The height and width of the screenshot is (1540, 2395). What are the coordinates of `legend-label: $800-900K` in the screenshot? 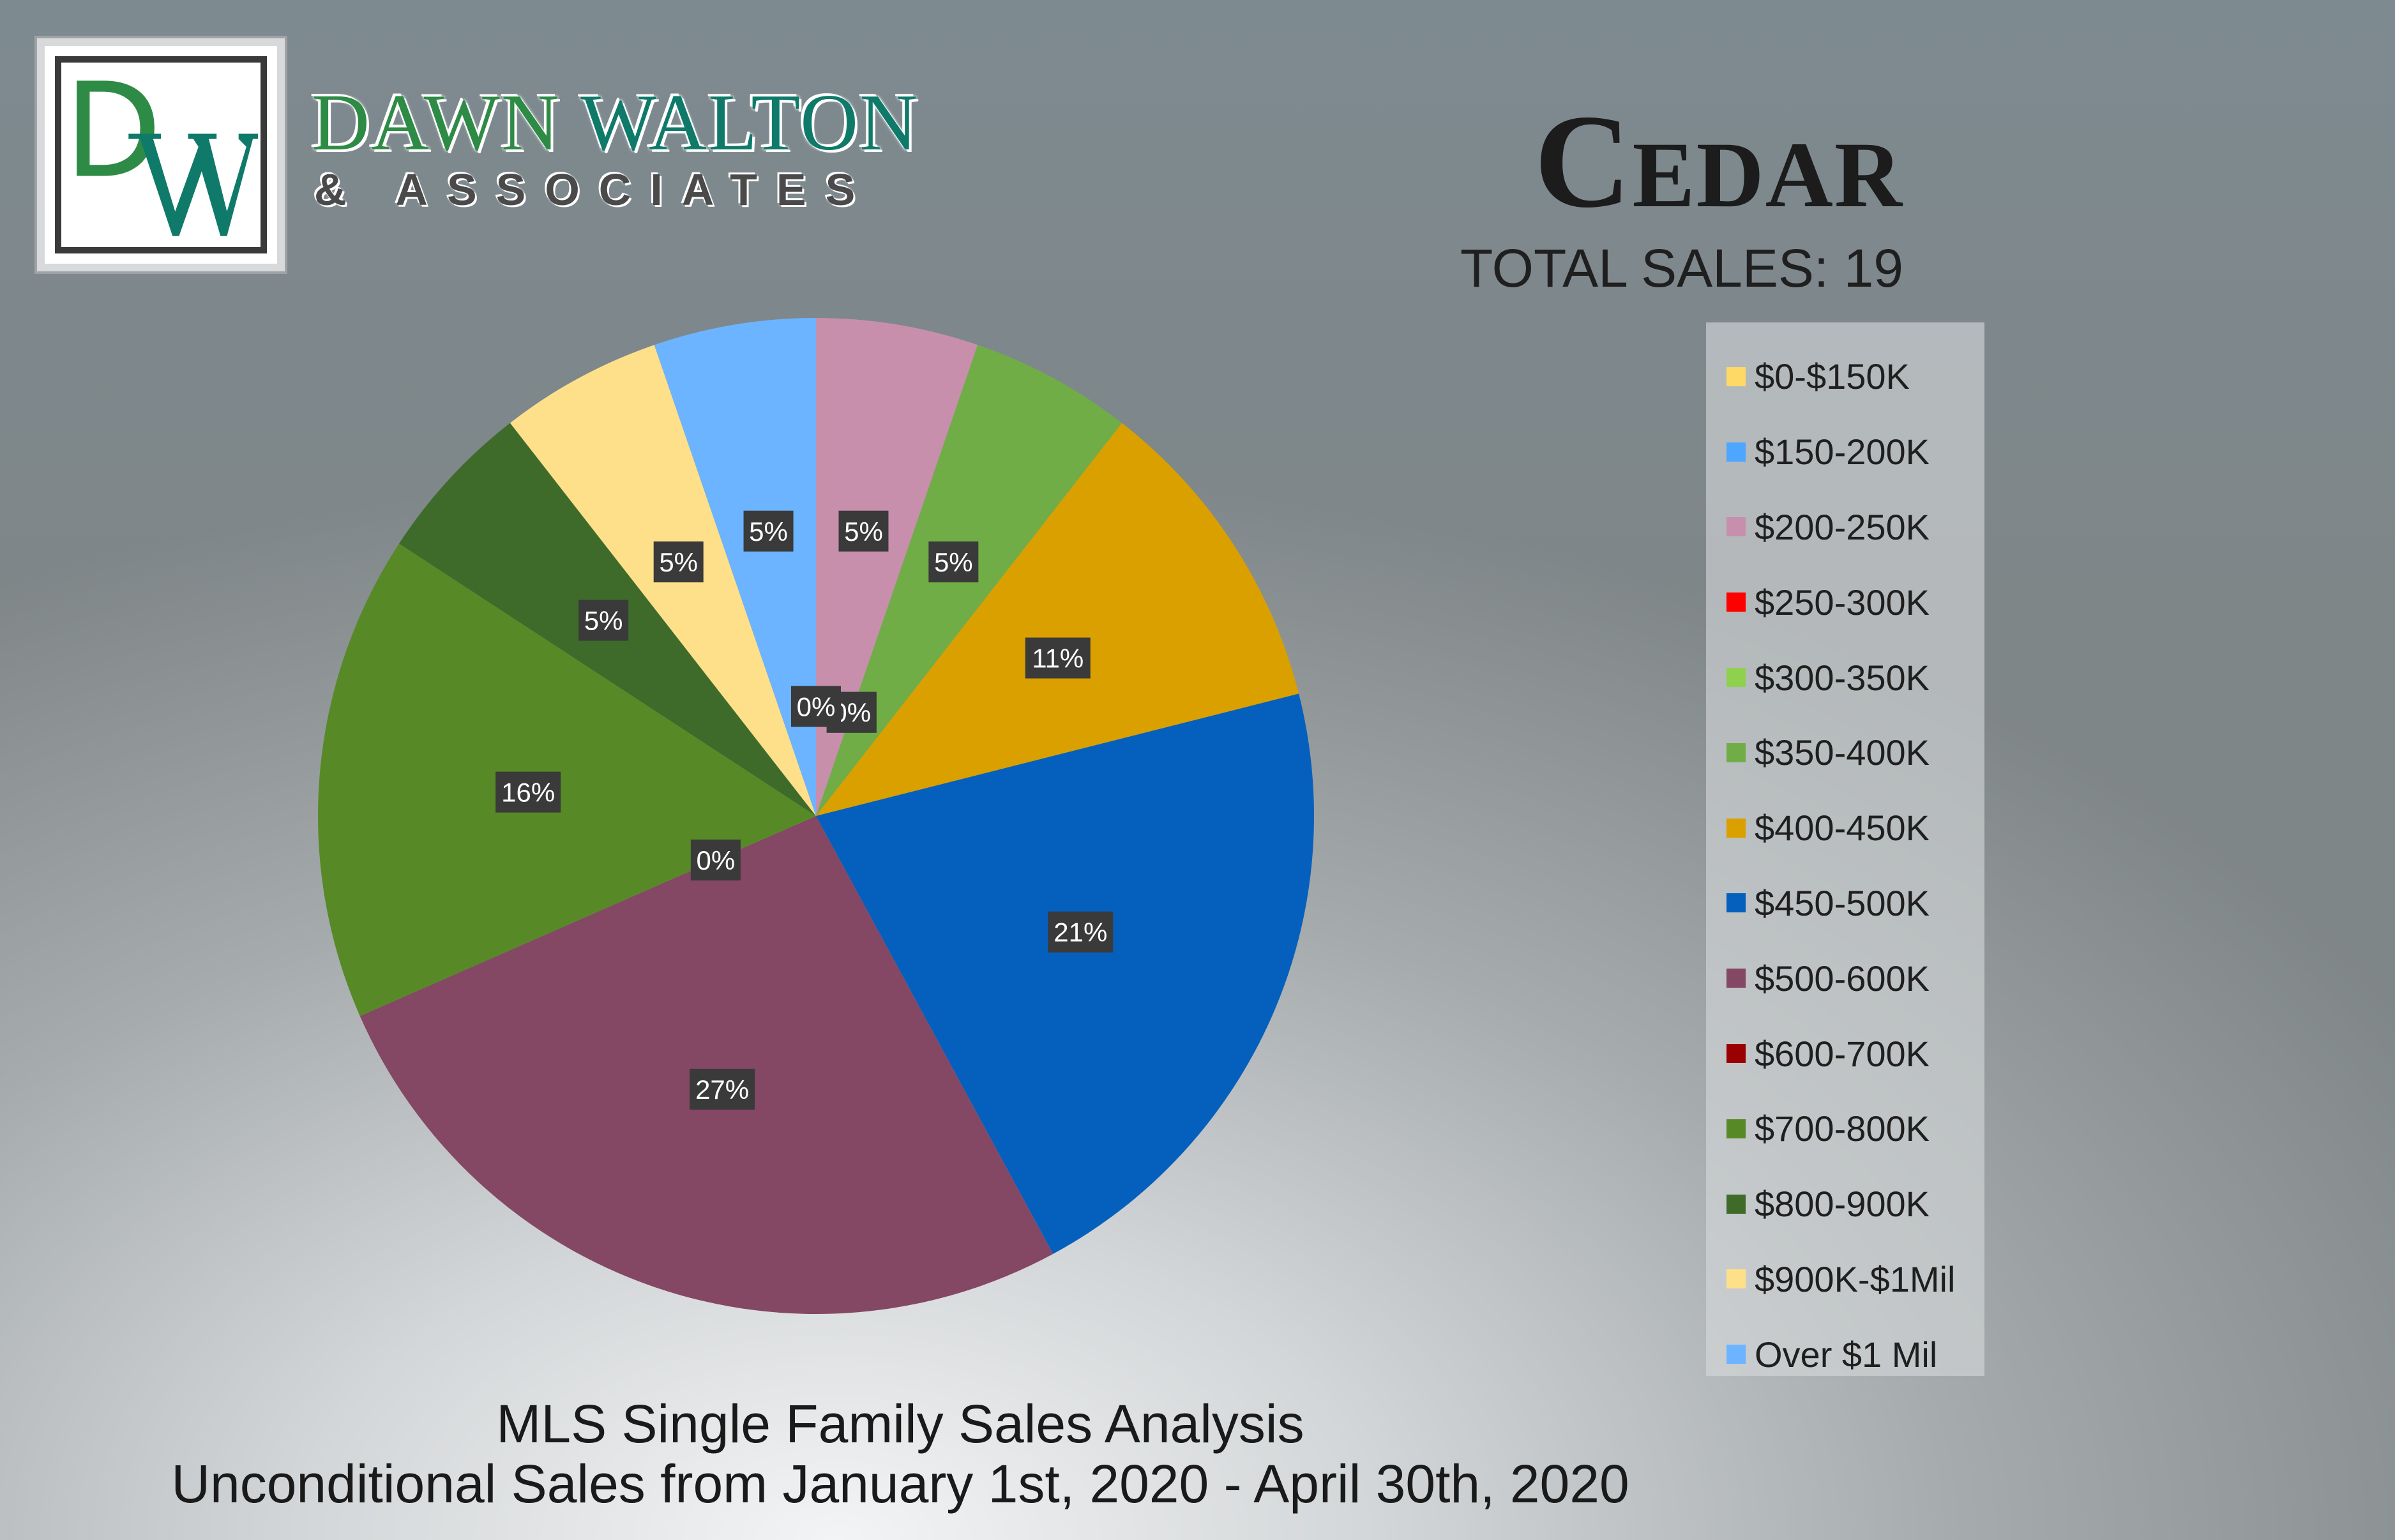 It's located at (1842, 1204).